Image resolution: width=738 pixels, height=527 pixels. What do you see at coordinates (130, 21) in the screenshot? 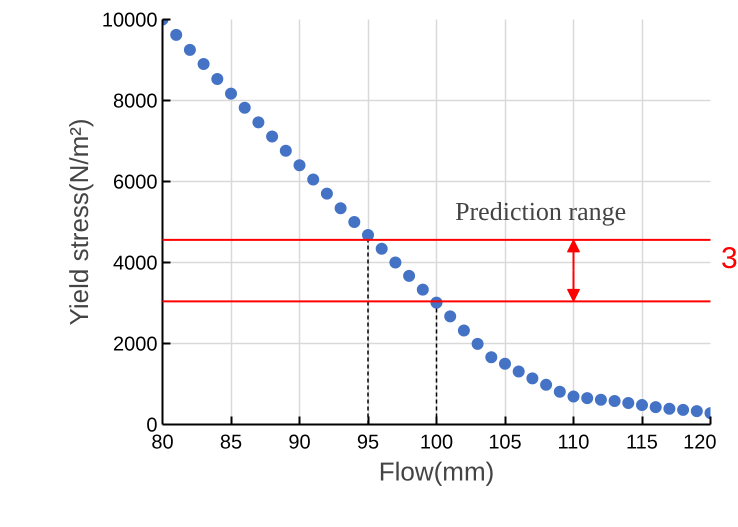
I see `y-tick-label: 10000` at bounding box center [130, 21].